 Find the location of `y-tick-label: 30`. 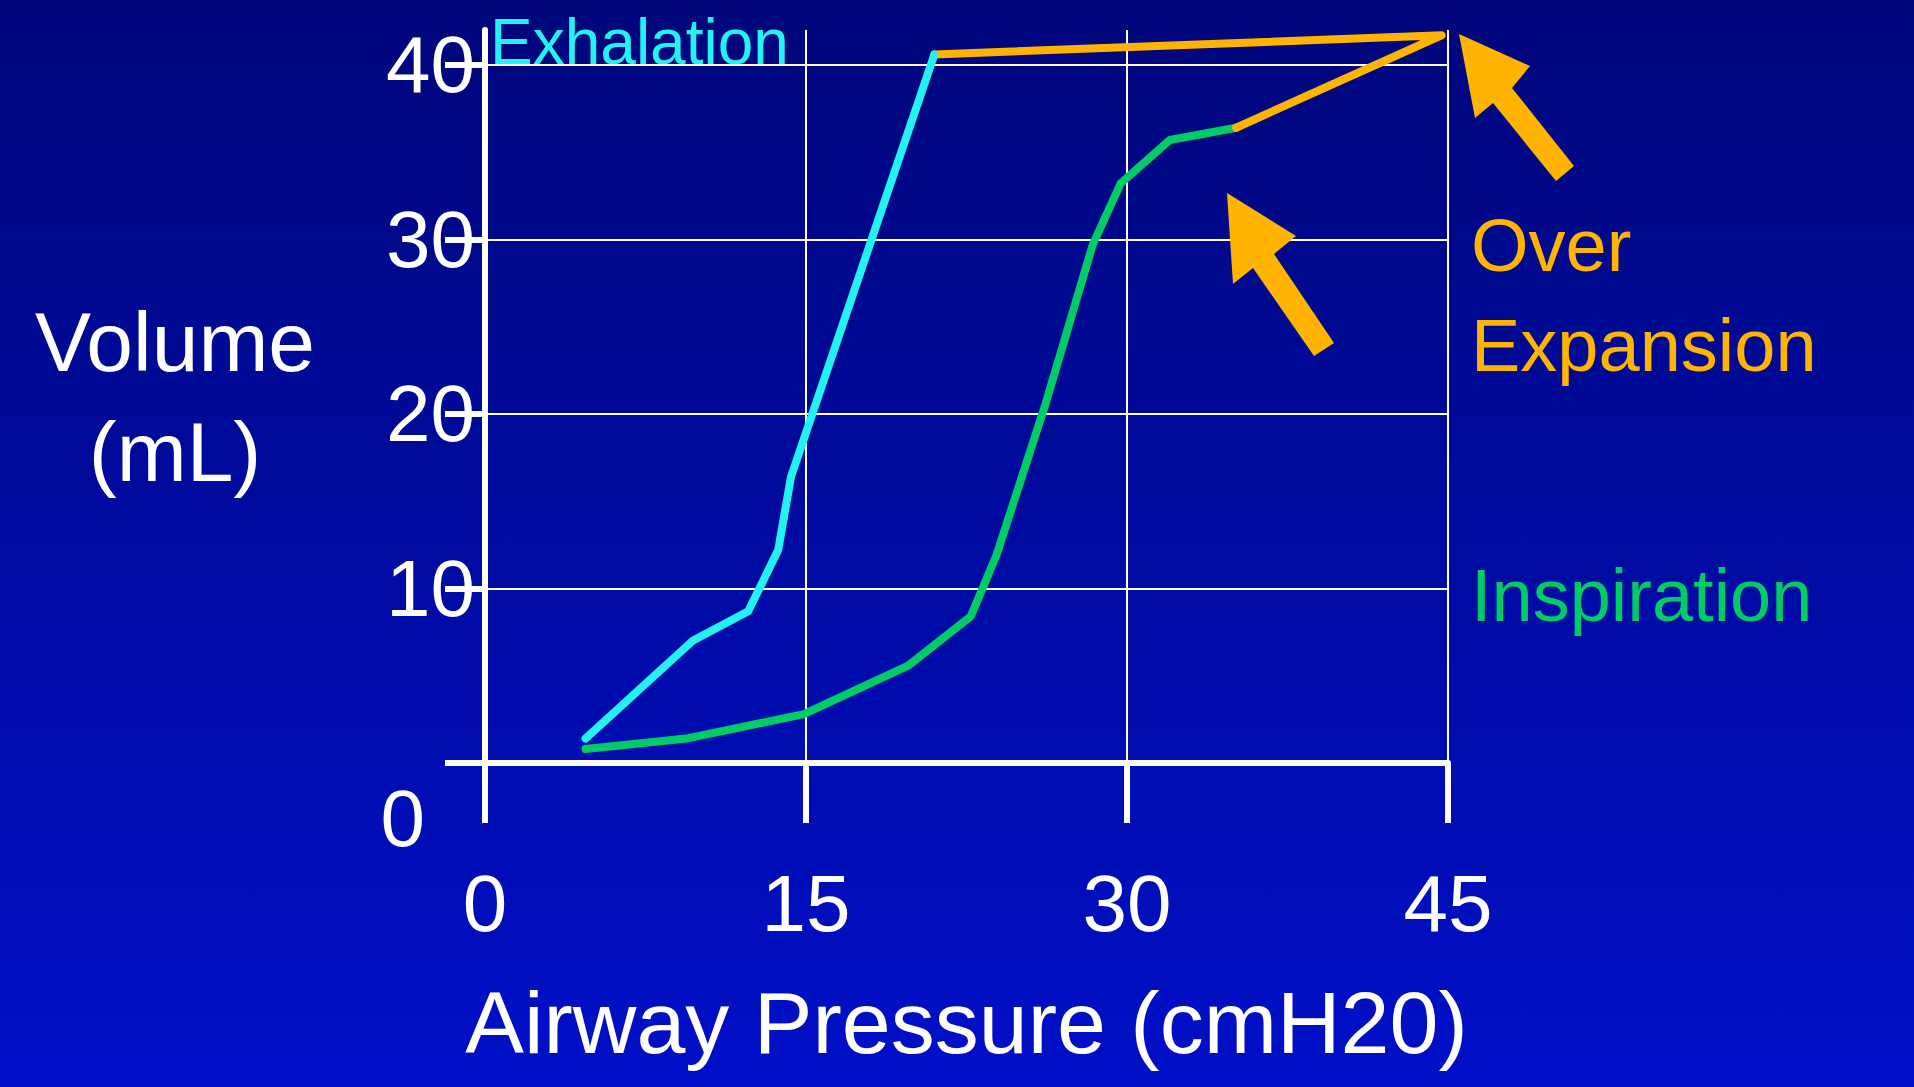

y-tick-label: 30 is located at coordinates (430, 239).